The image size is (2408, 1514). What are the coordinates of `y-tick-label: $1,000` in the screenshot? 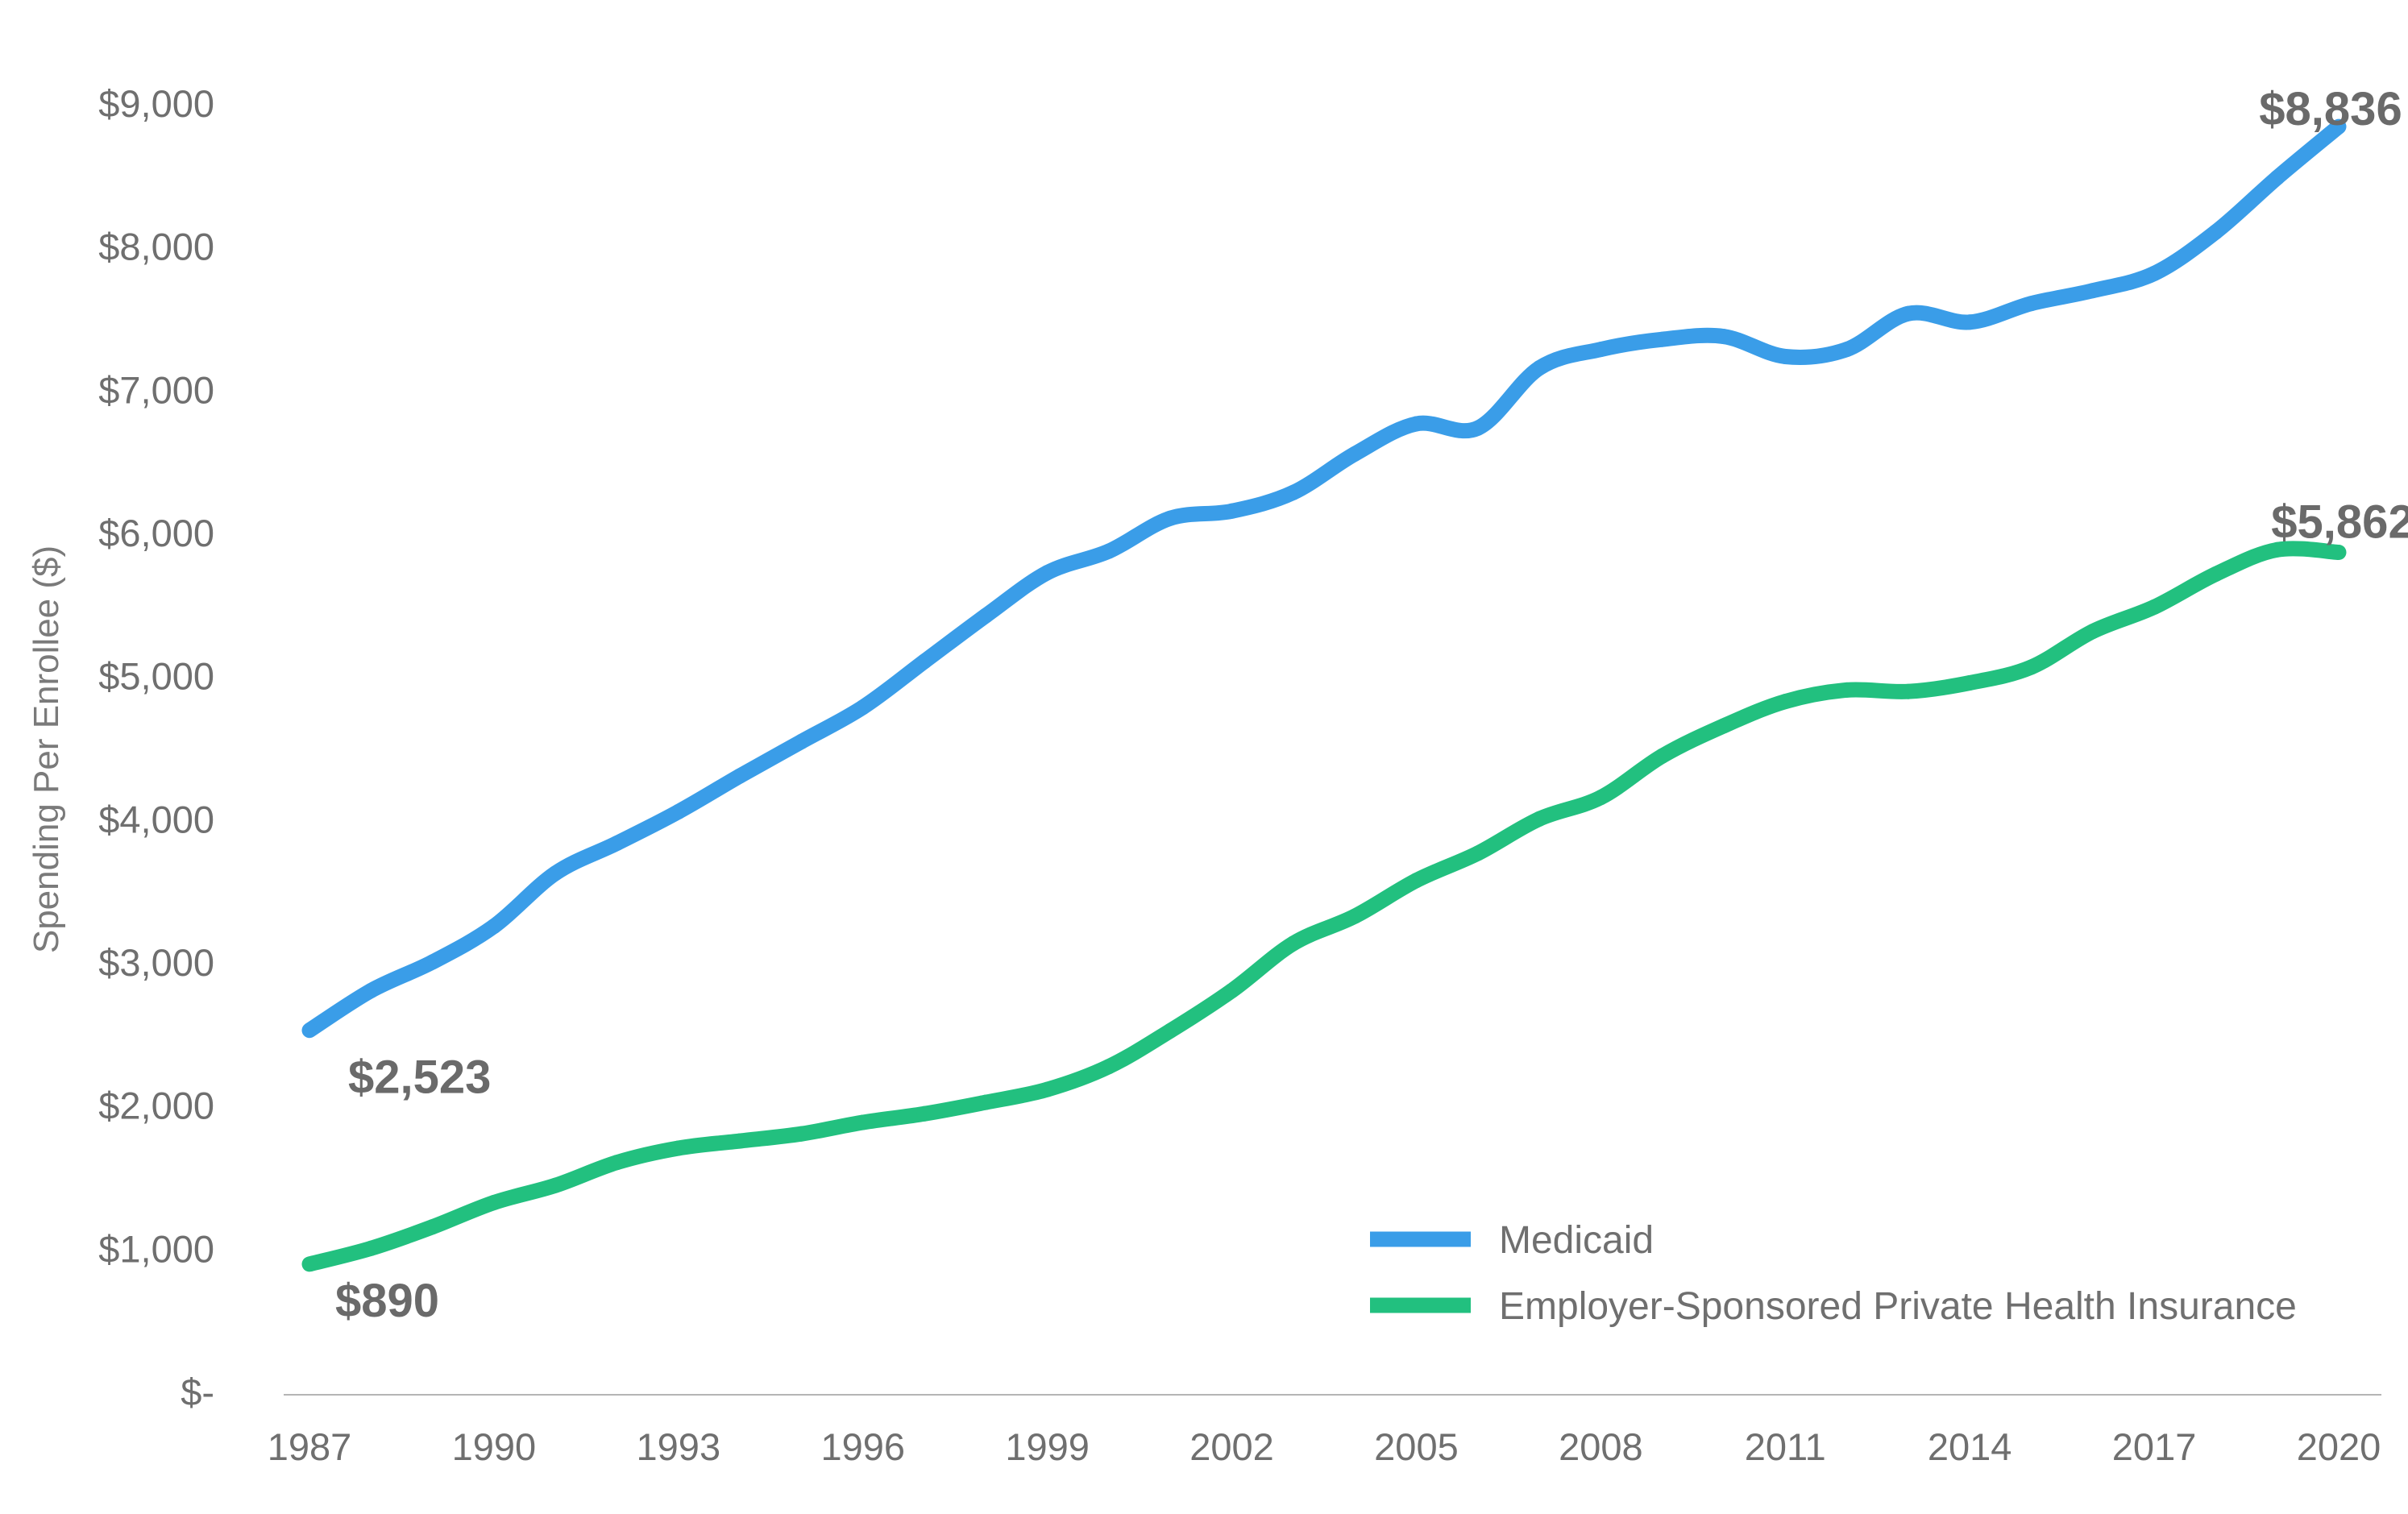 It's located at (156, 1248).